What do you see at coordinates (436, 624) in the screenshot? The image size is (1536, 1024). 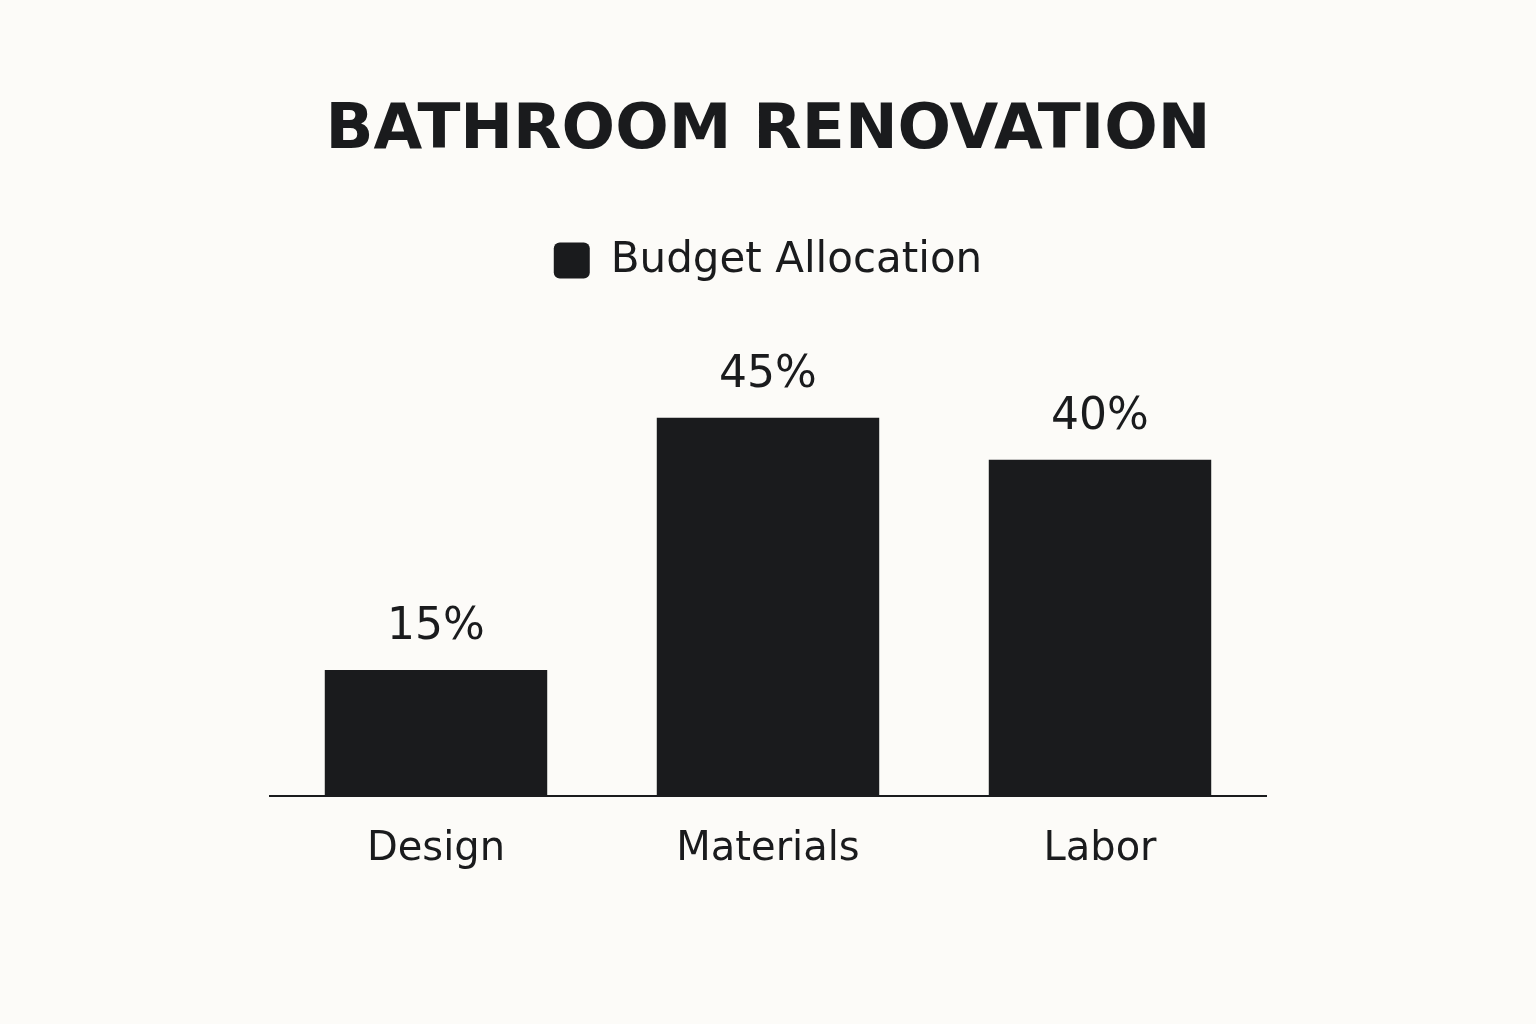 I see `data-label: 15%` at bounding box center [436, 624].